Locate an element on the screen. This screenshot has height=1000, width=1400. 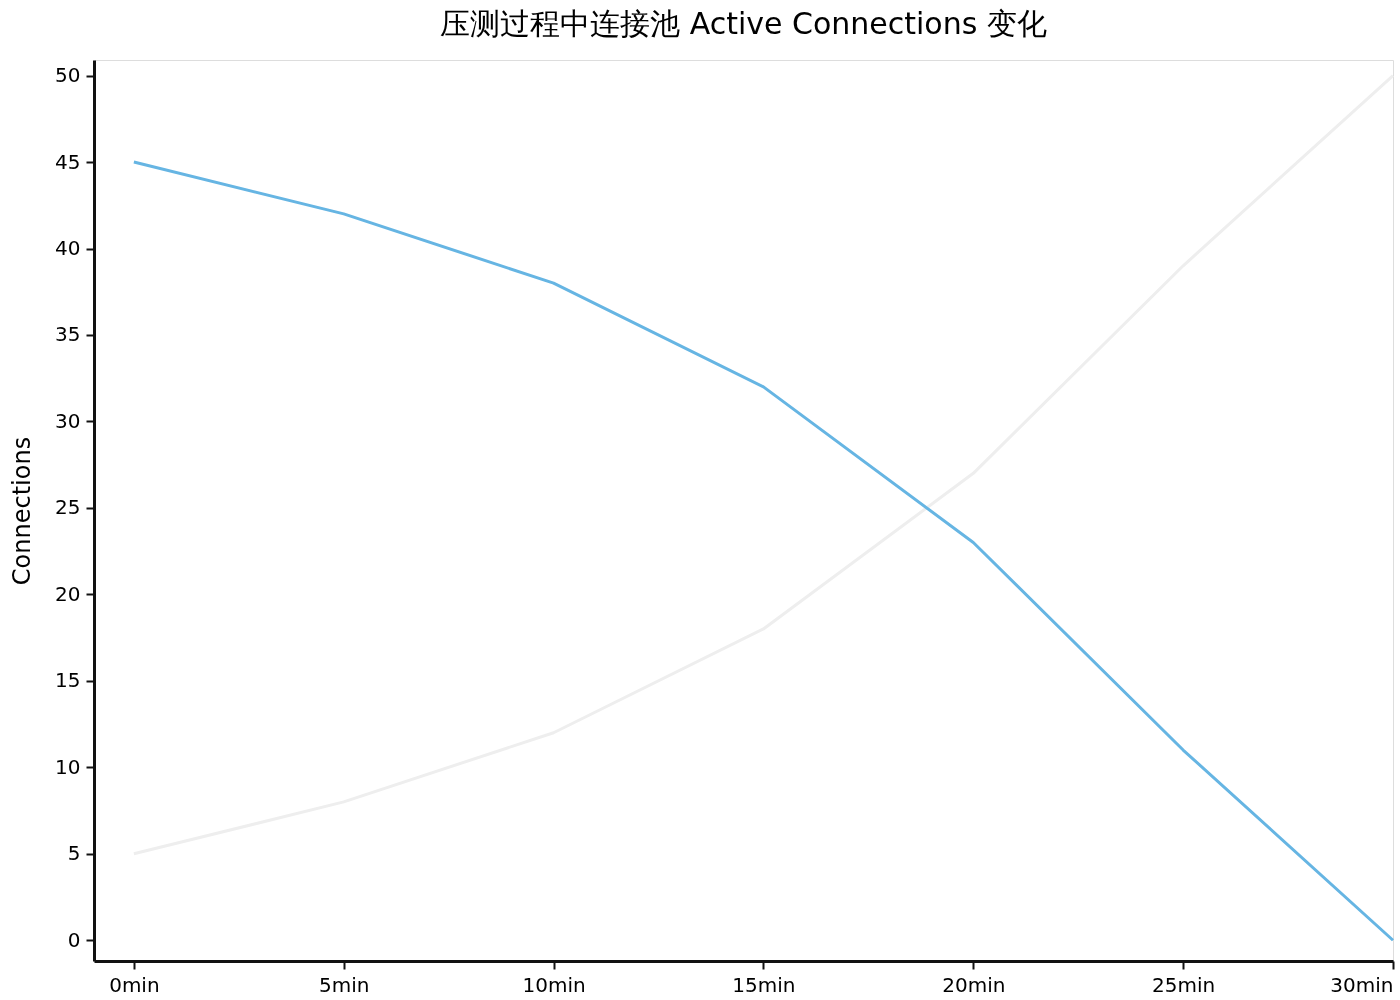
y-axis-title: Connections is located at coordinates (22, 511).